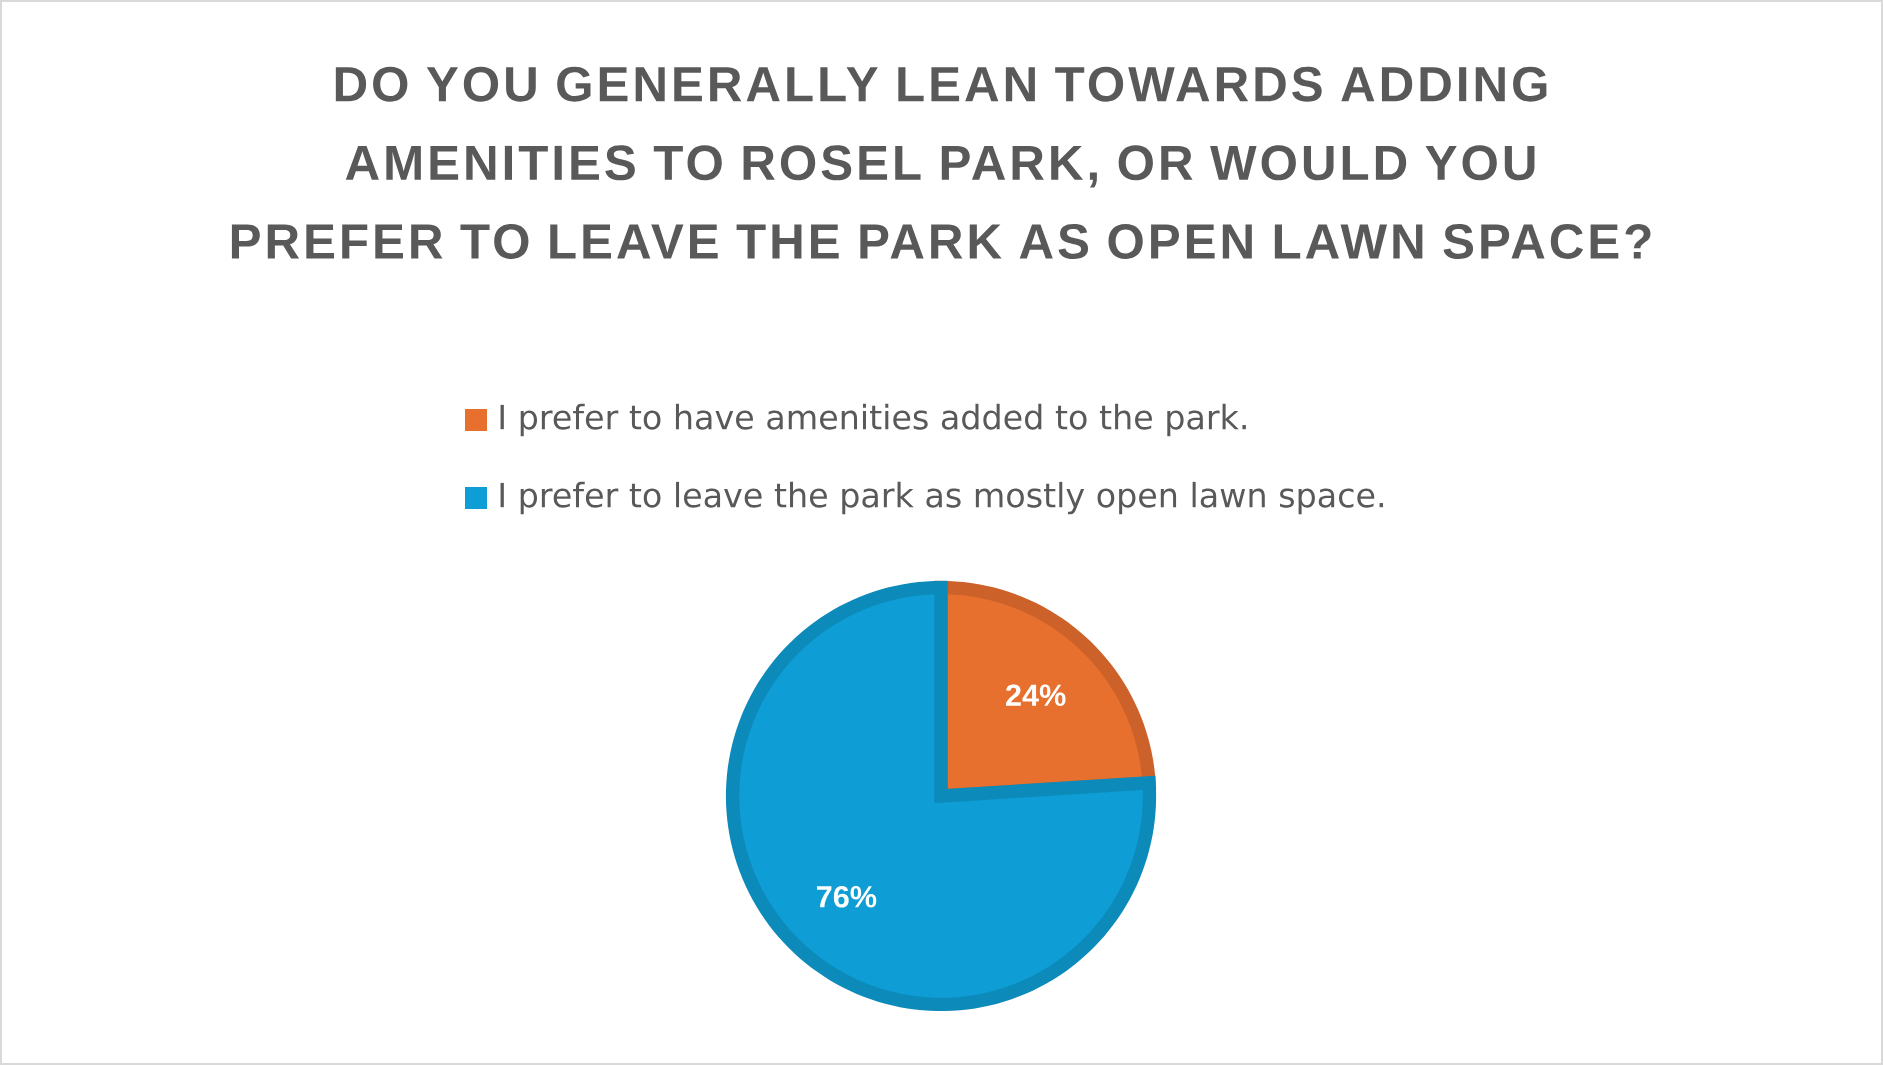 The image size is (1883, 1065). Describe the element at coordinates (942, 498) in the screenshot. I see `legend-label: I prefer to leave the park as mostly open lawn space.` at that location.